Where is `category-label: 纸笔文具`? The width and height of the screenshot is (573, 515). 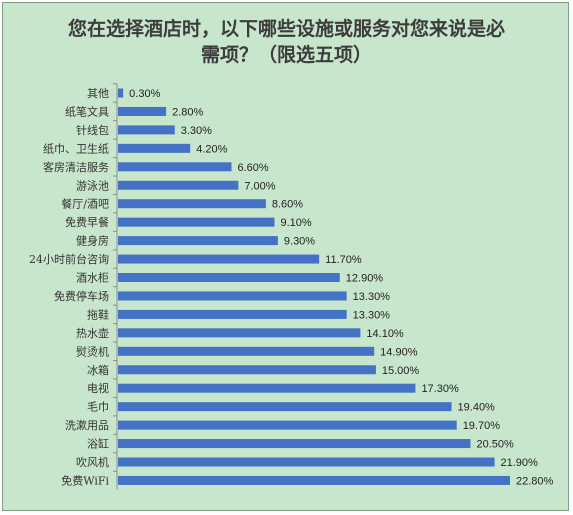 category-label: 纸笔文具 is located at coordinates (87, 111).